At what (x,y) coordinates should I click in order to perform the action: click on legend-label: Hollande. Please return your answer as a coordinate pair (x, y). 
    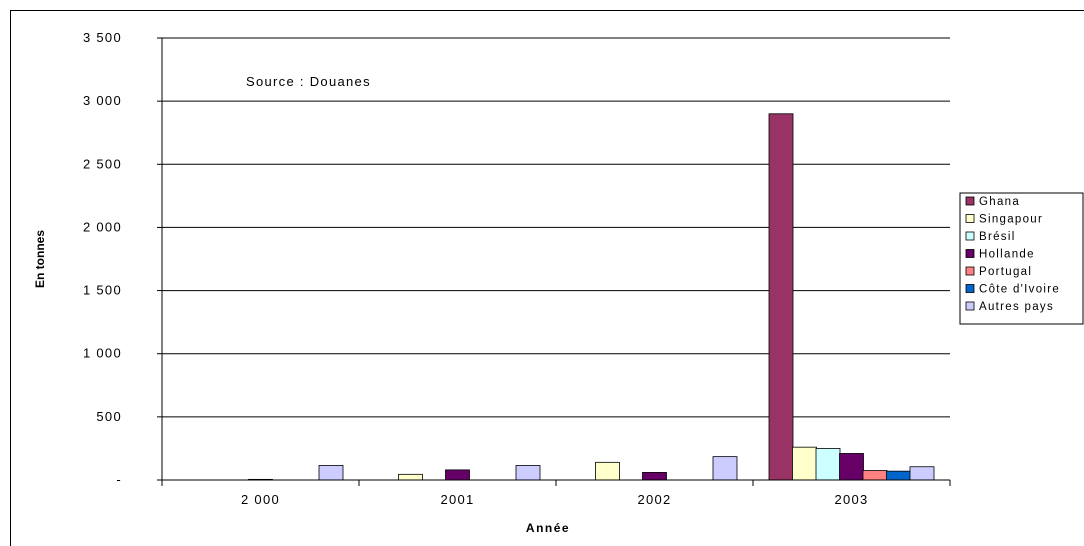
    Looking at the image, I should click on (1007, 255).